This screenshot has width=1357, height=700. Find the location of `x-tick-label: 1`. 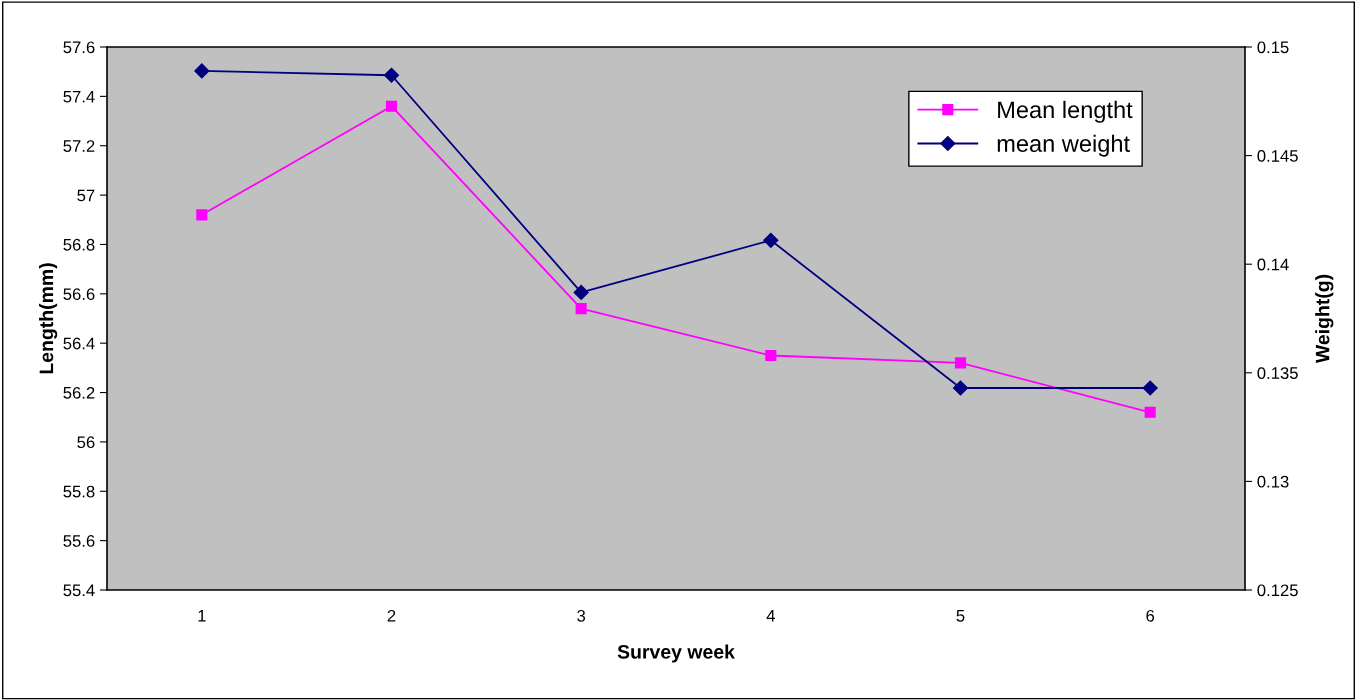

x-tick-label: 1 is located at coordinates (202, 616).